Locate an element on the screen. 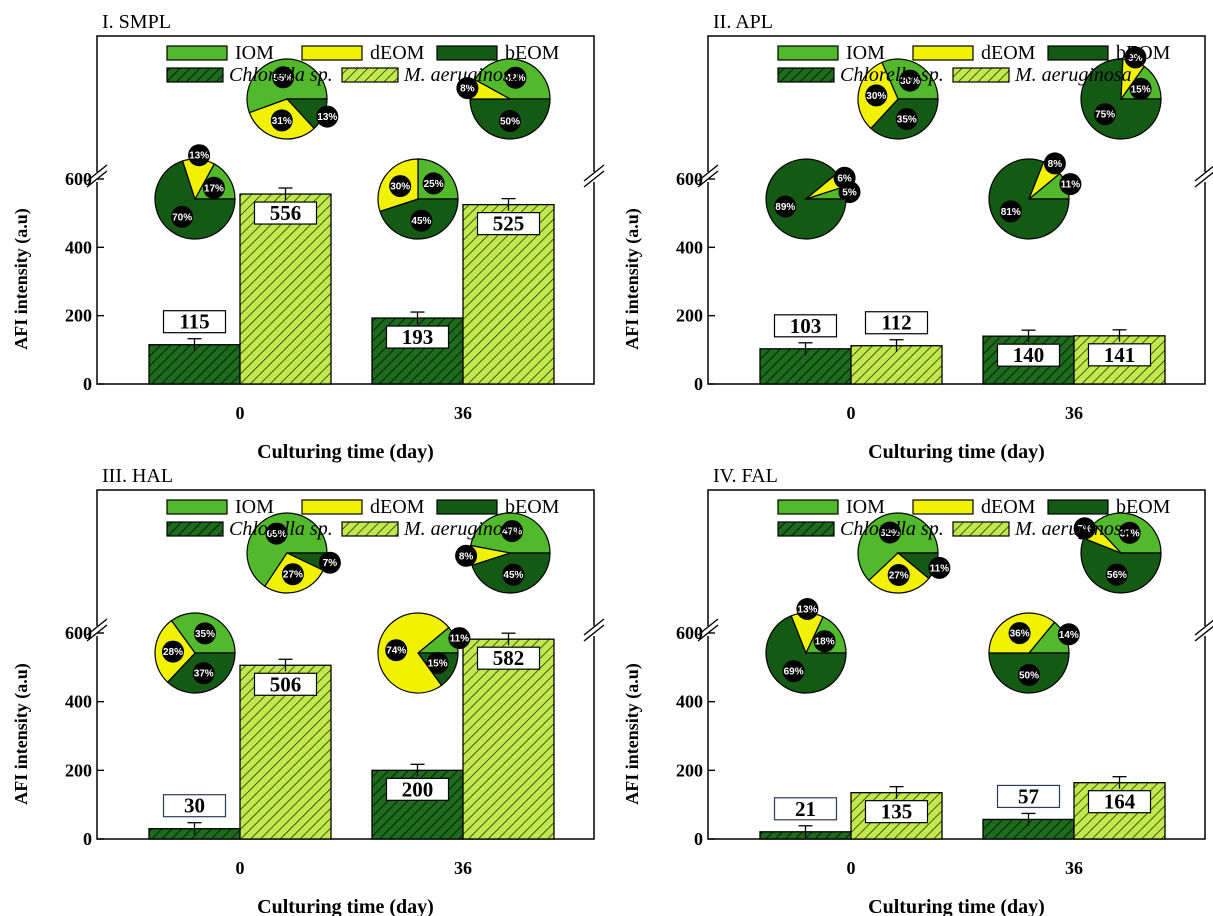 This screenshot has width=1213, height=916. pie-label: 6% is located at coordinates (844, 178).